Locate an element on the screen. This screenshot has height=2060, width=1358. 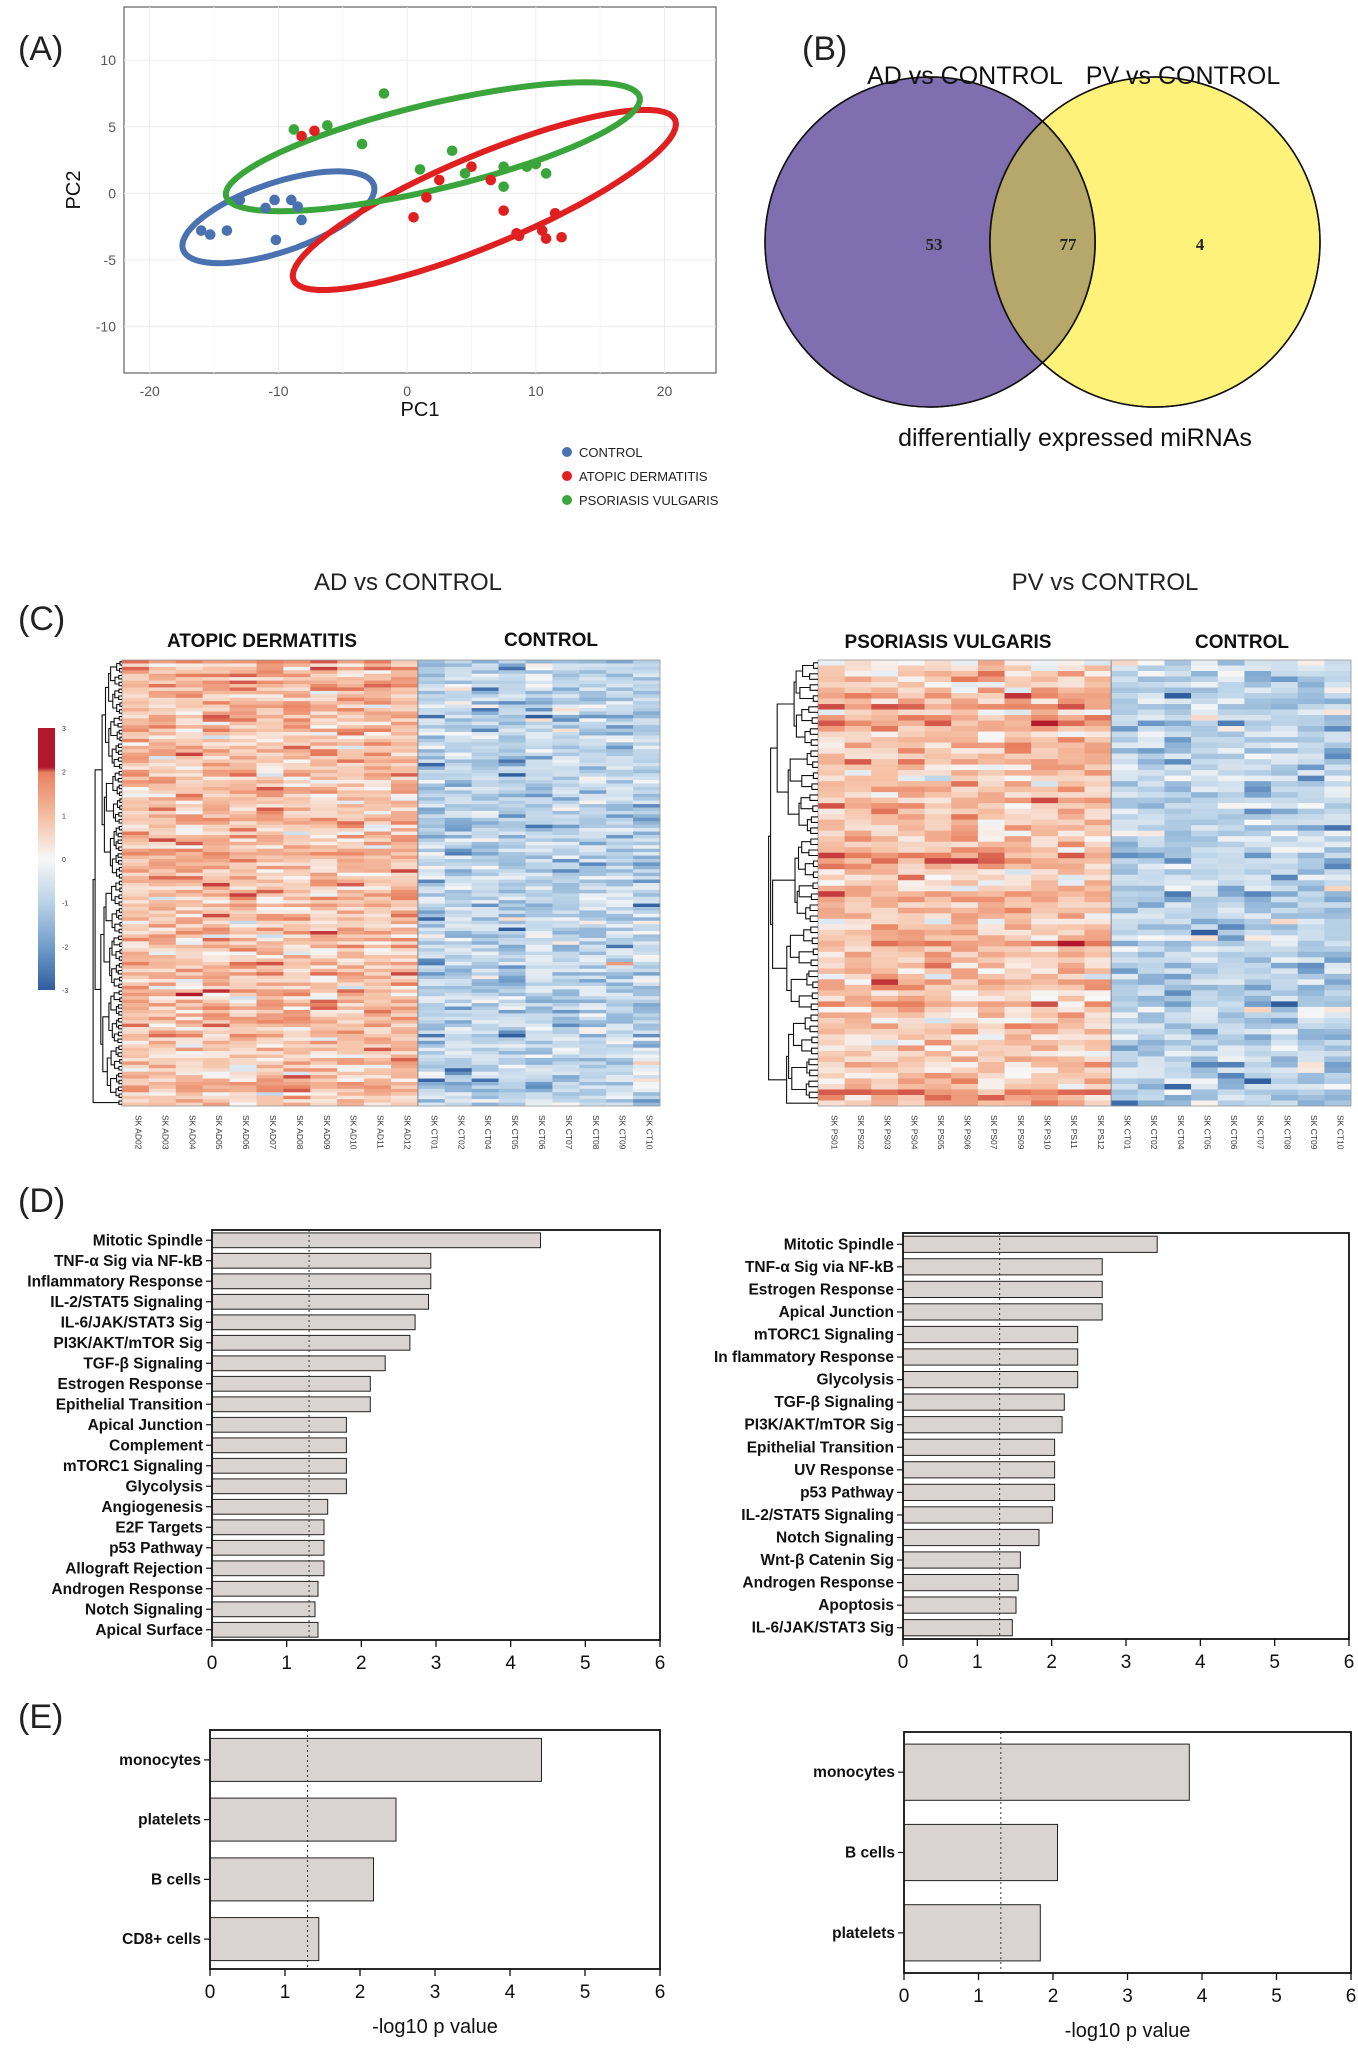
pca-point-control is located at coordinates (276, 240).